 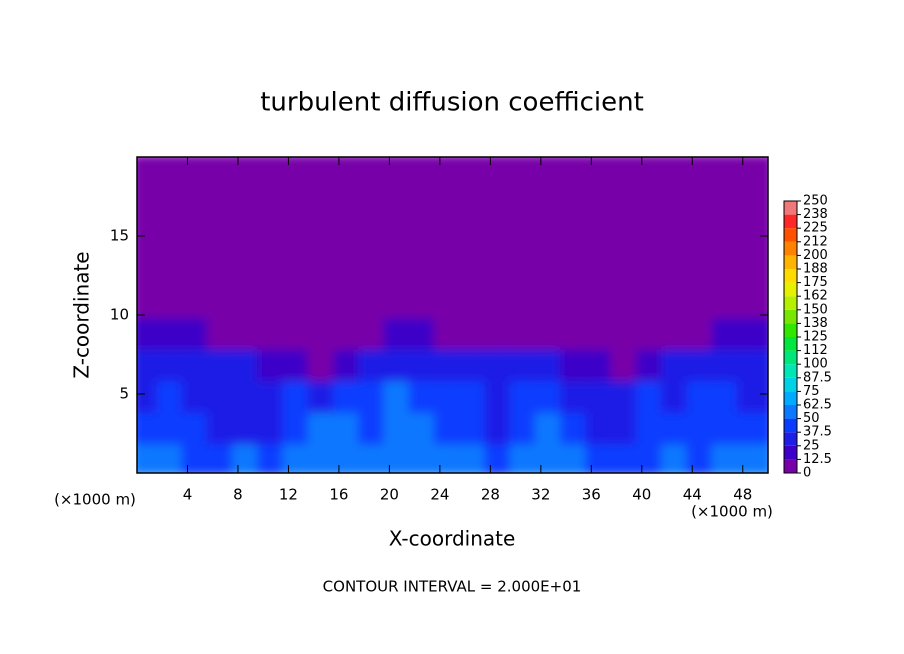 I want to click on x-tick-label: 48, so click(x=742, y=495).